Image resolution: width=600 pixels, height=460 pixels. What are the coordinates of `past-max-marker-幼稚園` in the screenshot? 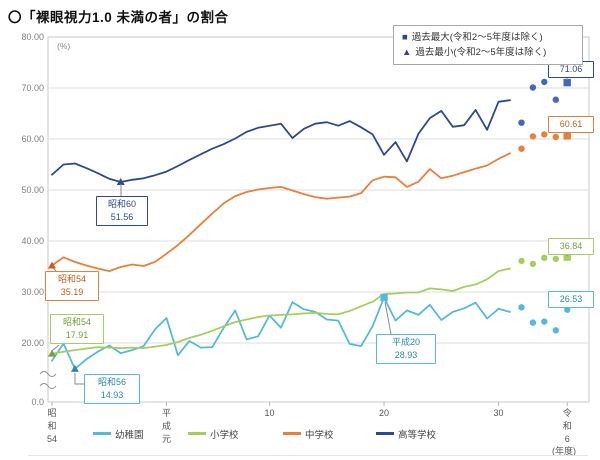 It's located at (384, 297).